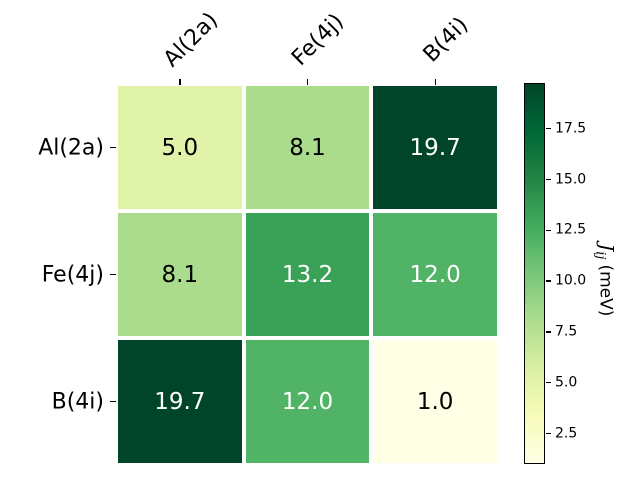 This screenshot has width=640, height=480. I want to click on heatmap-cell-b4i-b4i: 1.0, so click(435, 401).